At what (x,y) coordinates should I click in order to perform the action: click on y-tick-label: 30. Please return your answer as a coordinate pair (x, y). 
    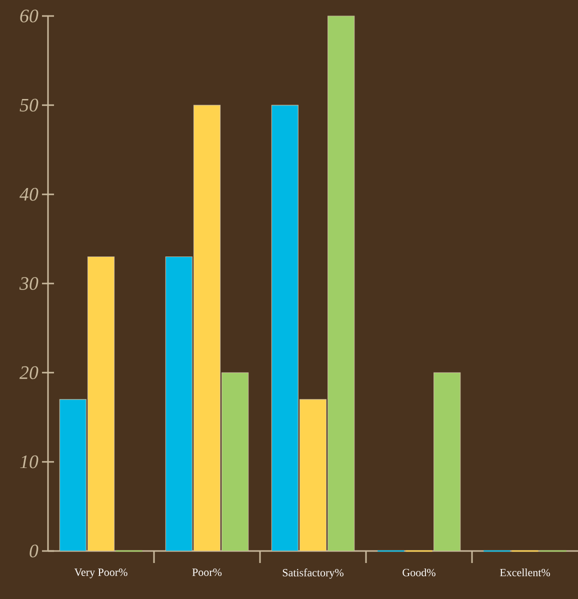
    Looking at the image, I should click on (28, 283).